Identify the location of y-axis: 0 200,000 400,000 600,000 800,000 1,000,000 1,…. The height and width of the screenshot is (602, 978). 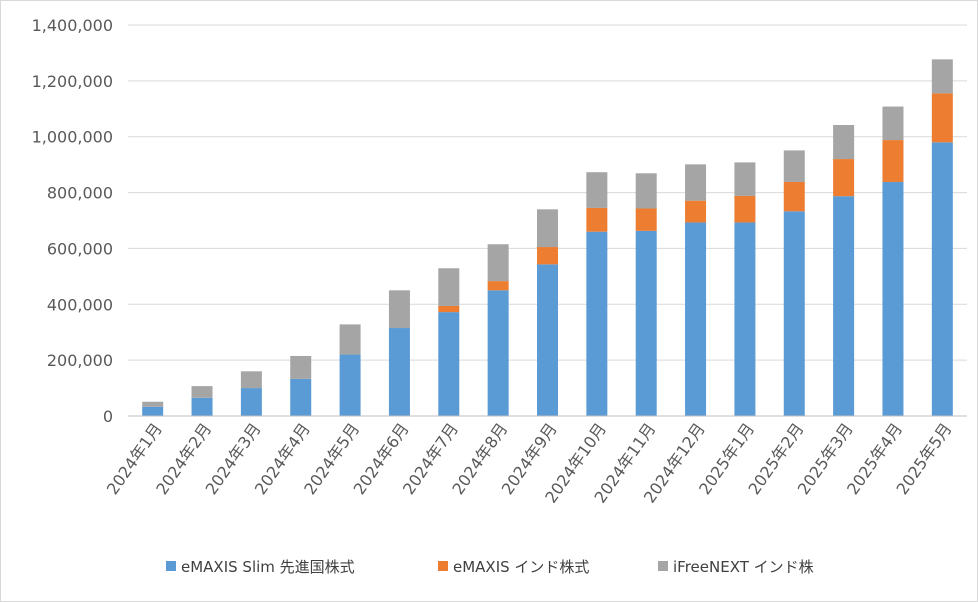
(72, 221).